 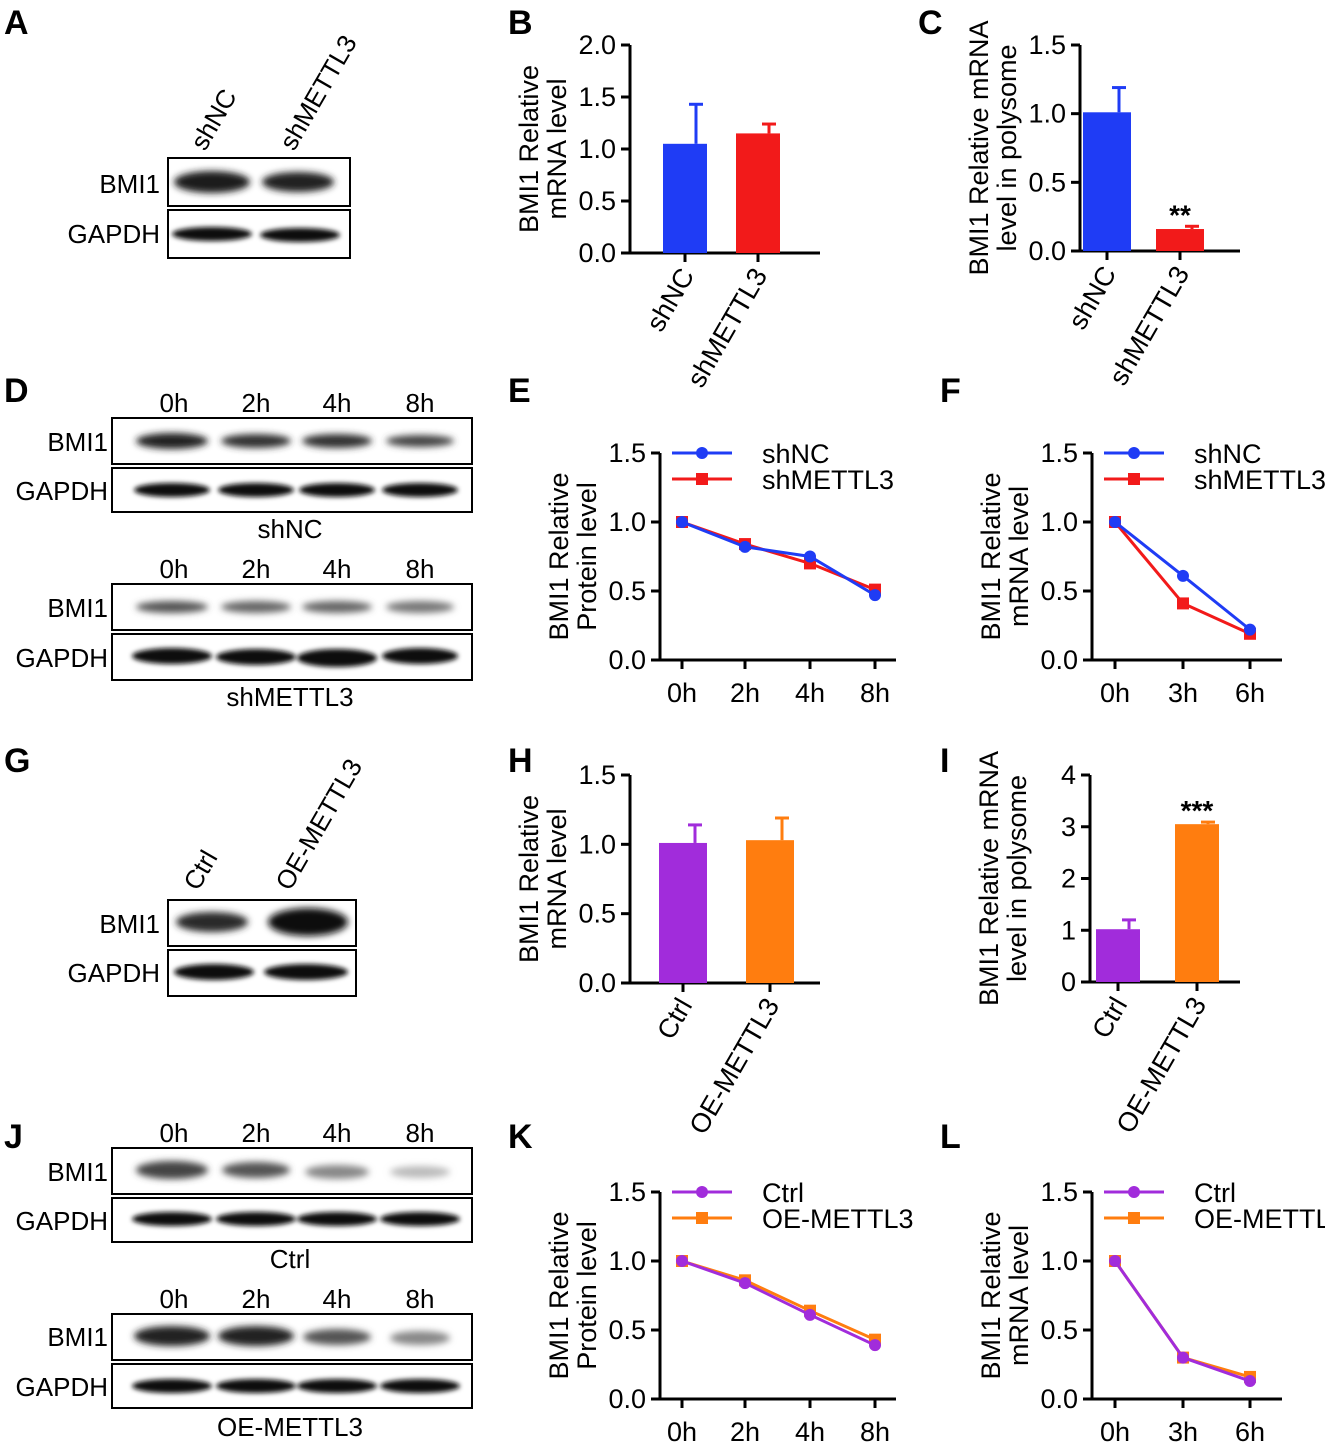 I want to click on legend-label: Ctrl, so click(x=783, y=1193).